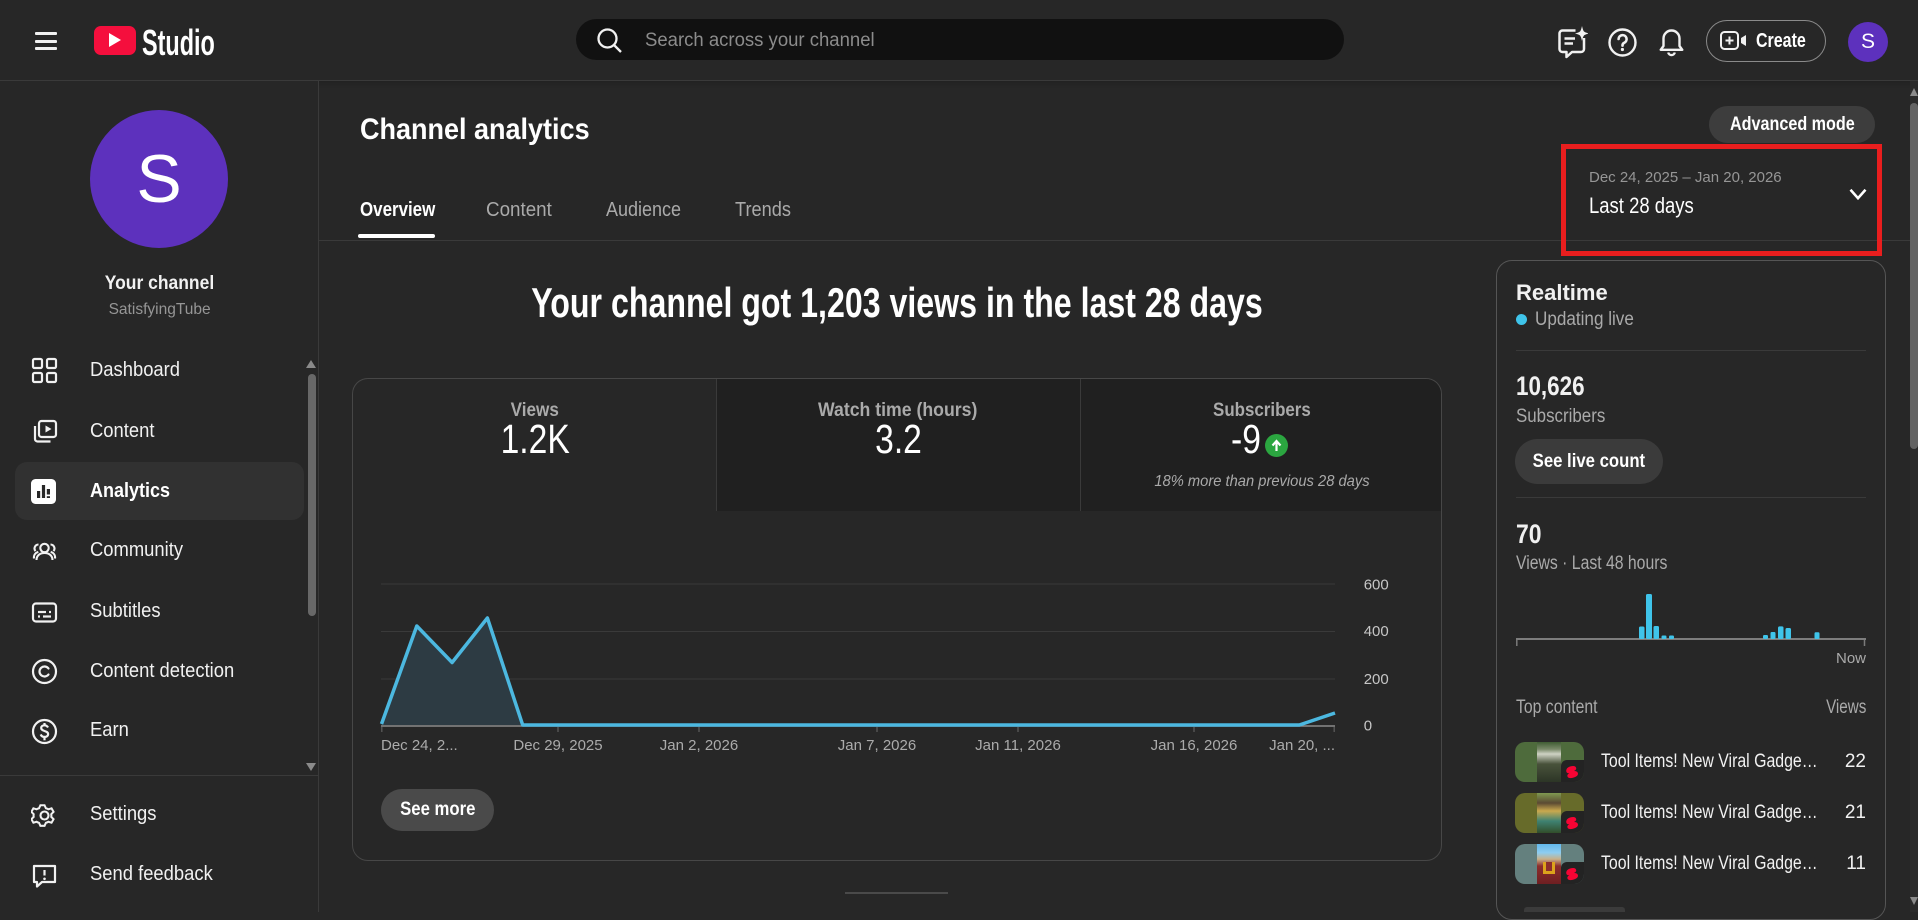  Describe the element at coordinates (1376, 631) in the screenshot. I see `svg-text: 400` at that location.